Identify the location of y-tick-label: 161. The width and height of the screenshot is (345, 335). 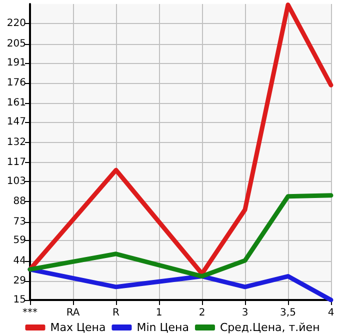
(16, 103).